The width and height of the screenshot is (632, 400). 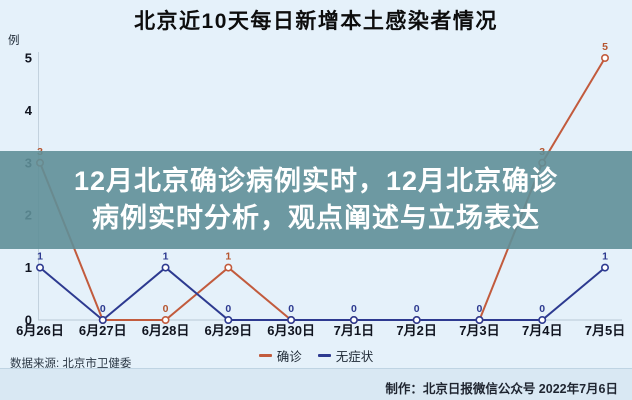 I want to click on footer-band: 制作：北京日报微信公众号 2022年7月6日, so click(x=316, y=384).